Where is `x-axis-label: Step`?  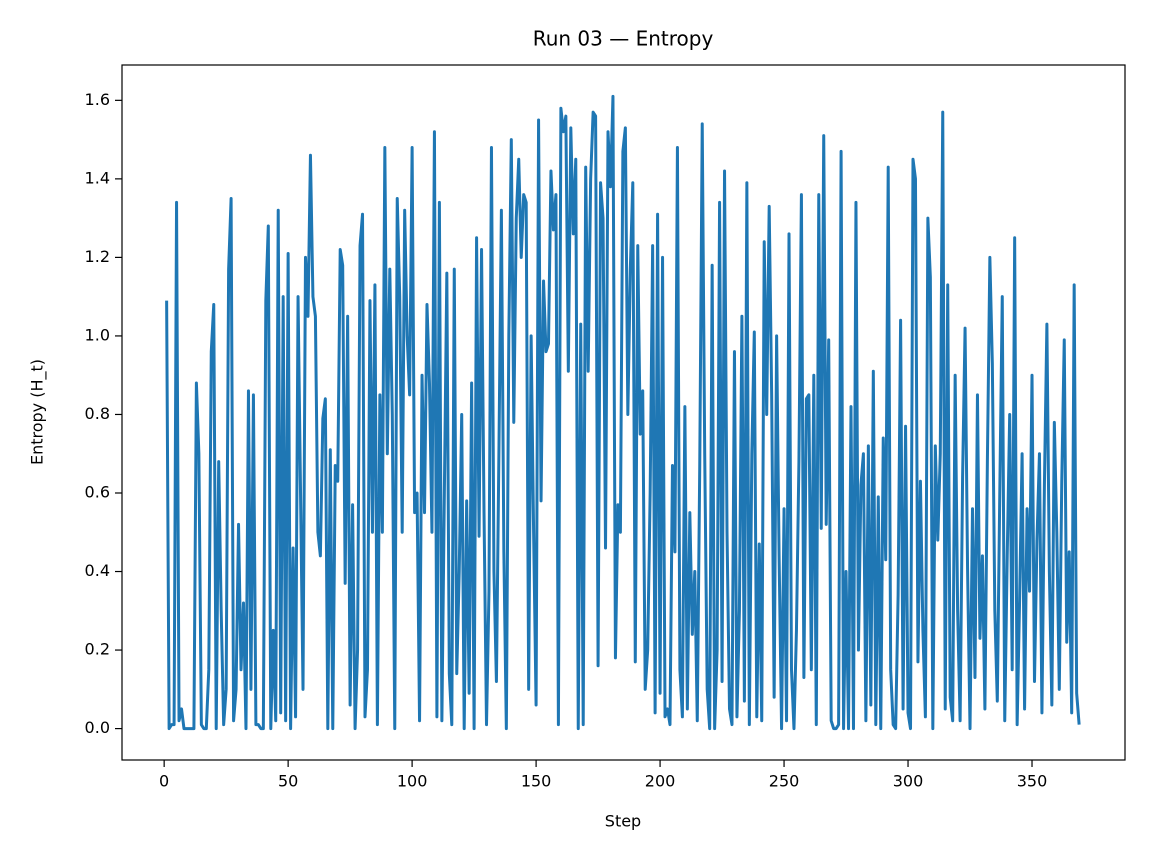 x-axis-label: Step is located at coordinates (623, 821).